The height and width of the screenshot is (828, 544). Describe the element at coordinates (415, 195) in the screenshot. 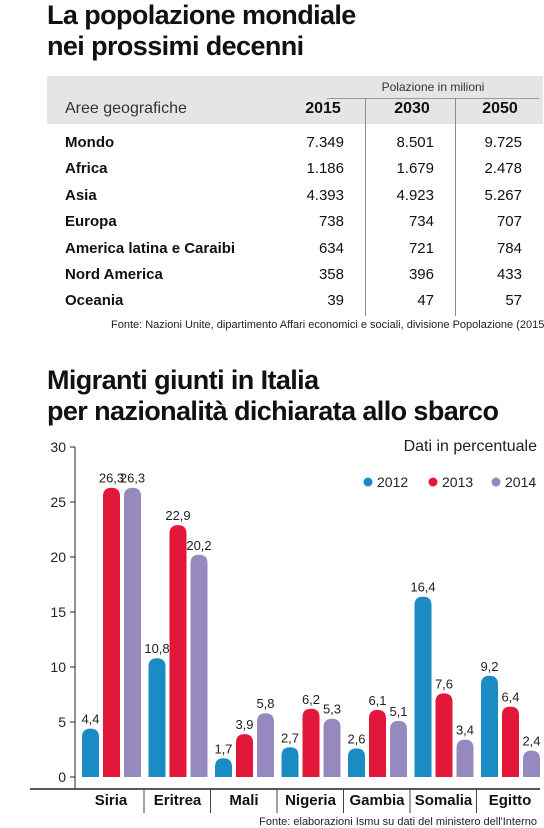

I see `table-cell-2030: 4.923` at that location.